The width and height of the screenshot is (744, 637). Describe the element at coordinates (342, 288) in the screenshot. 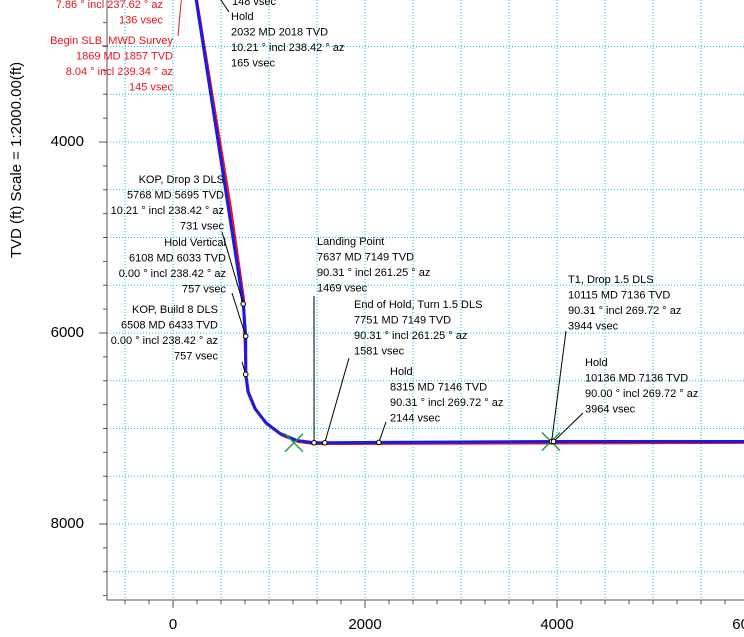

I see `annotation-text: 1469 vsec` at that location.